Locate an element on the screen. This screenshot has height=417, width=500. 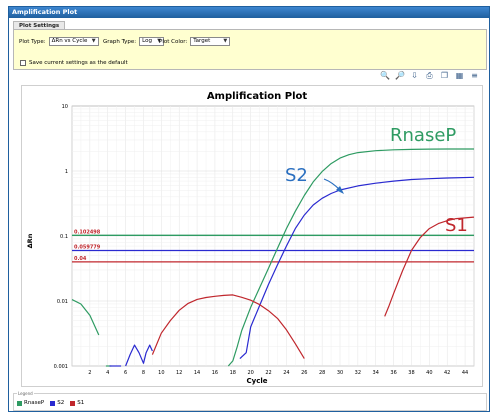
x-tick-label: 8 is located at coordinates (143, 373).